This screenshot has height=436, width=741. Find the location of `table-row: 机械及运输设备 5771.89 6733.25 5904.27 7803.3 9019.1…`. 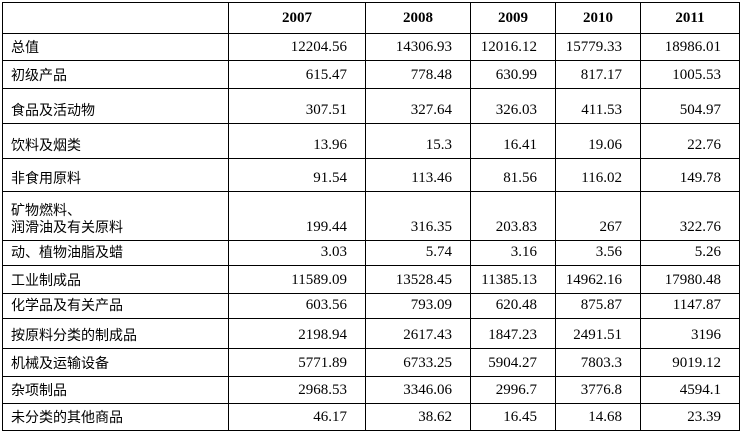

table-row: 机械及运输设备 5771.89 6733.25 5904.27 7803.3 9019.1… is located at coordinates (371, 362).